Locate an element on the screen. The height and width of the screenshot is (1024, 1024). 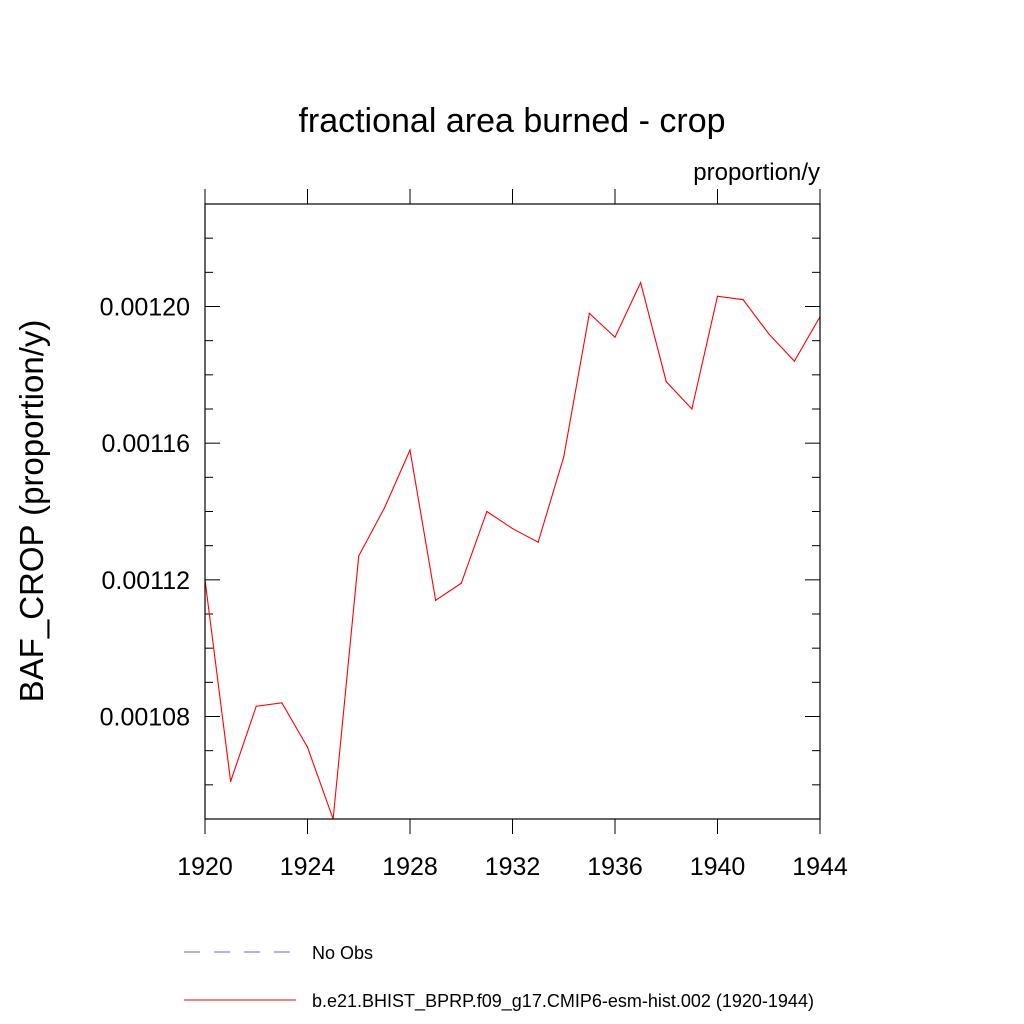
y-tick-label: 0.00108 is located at coordinates (145, 718).